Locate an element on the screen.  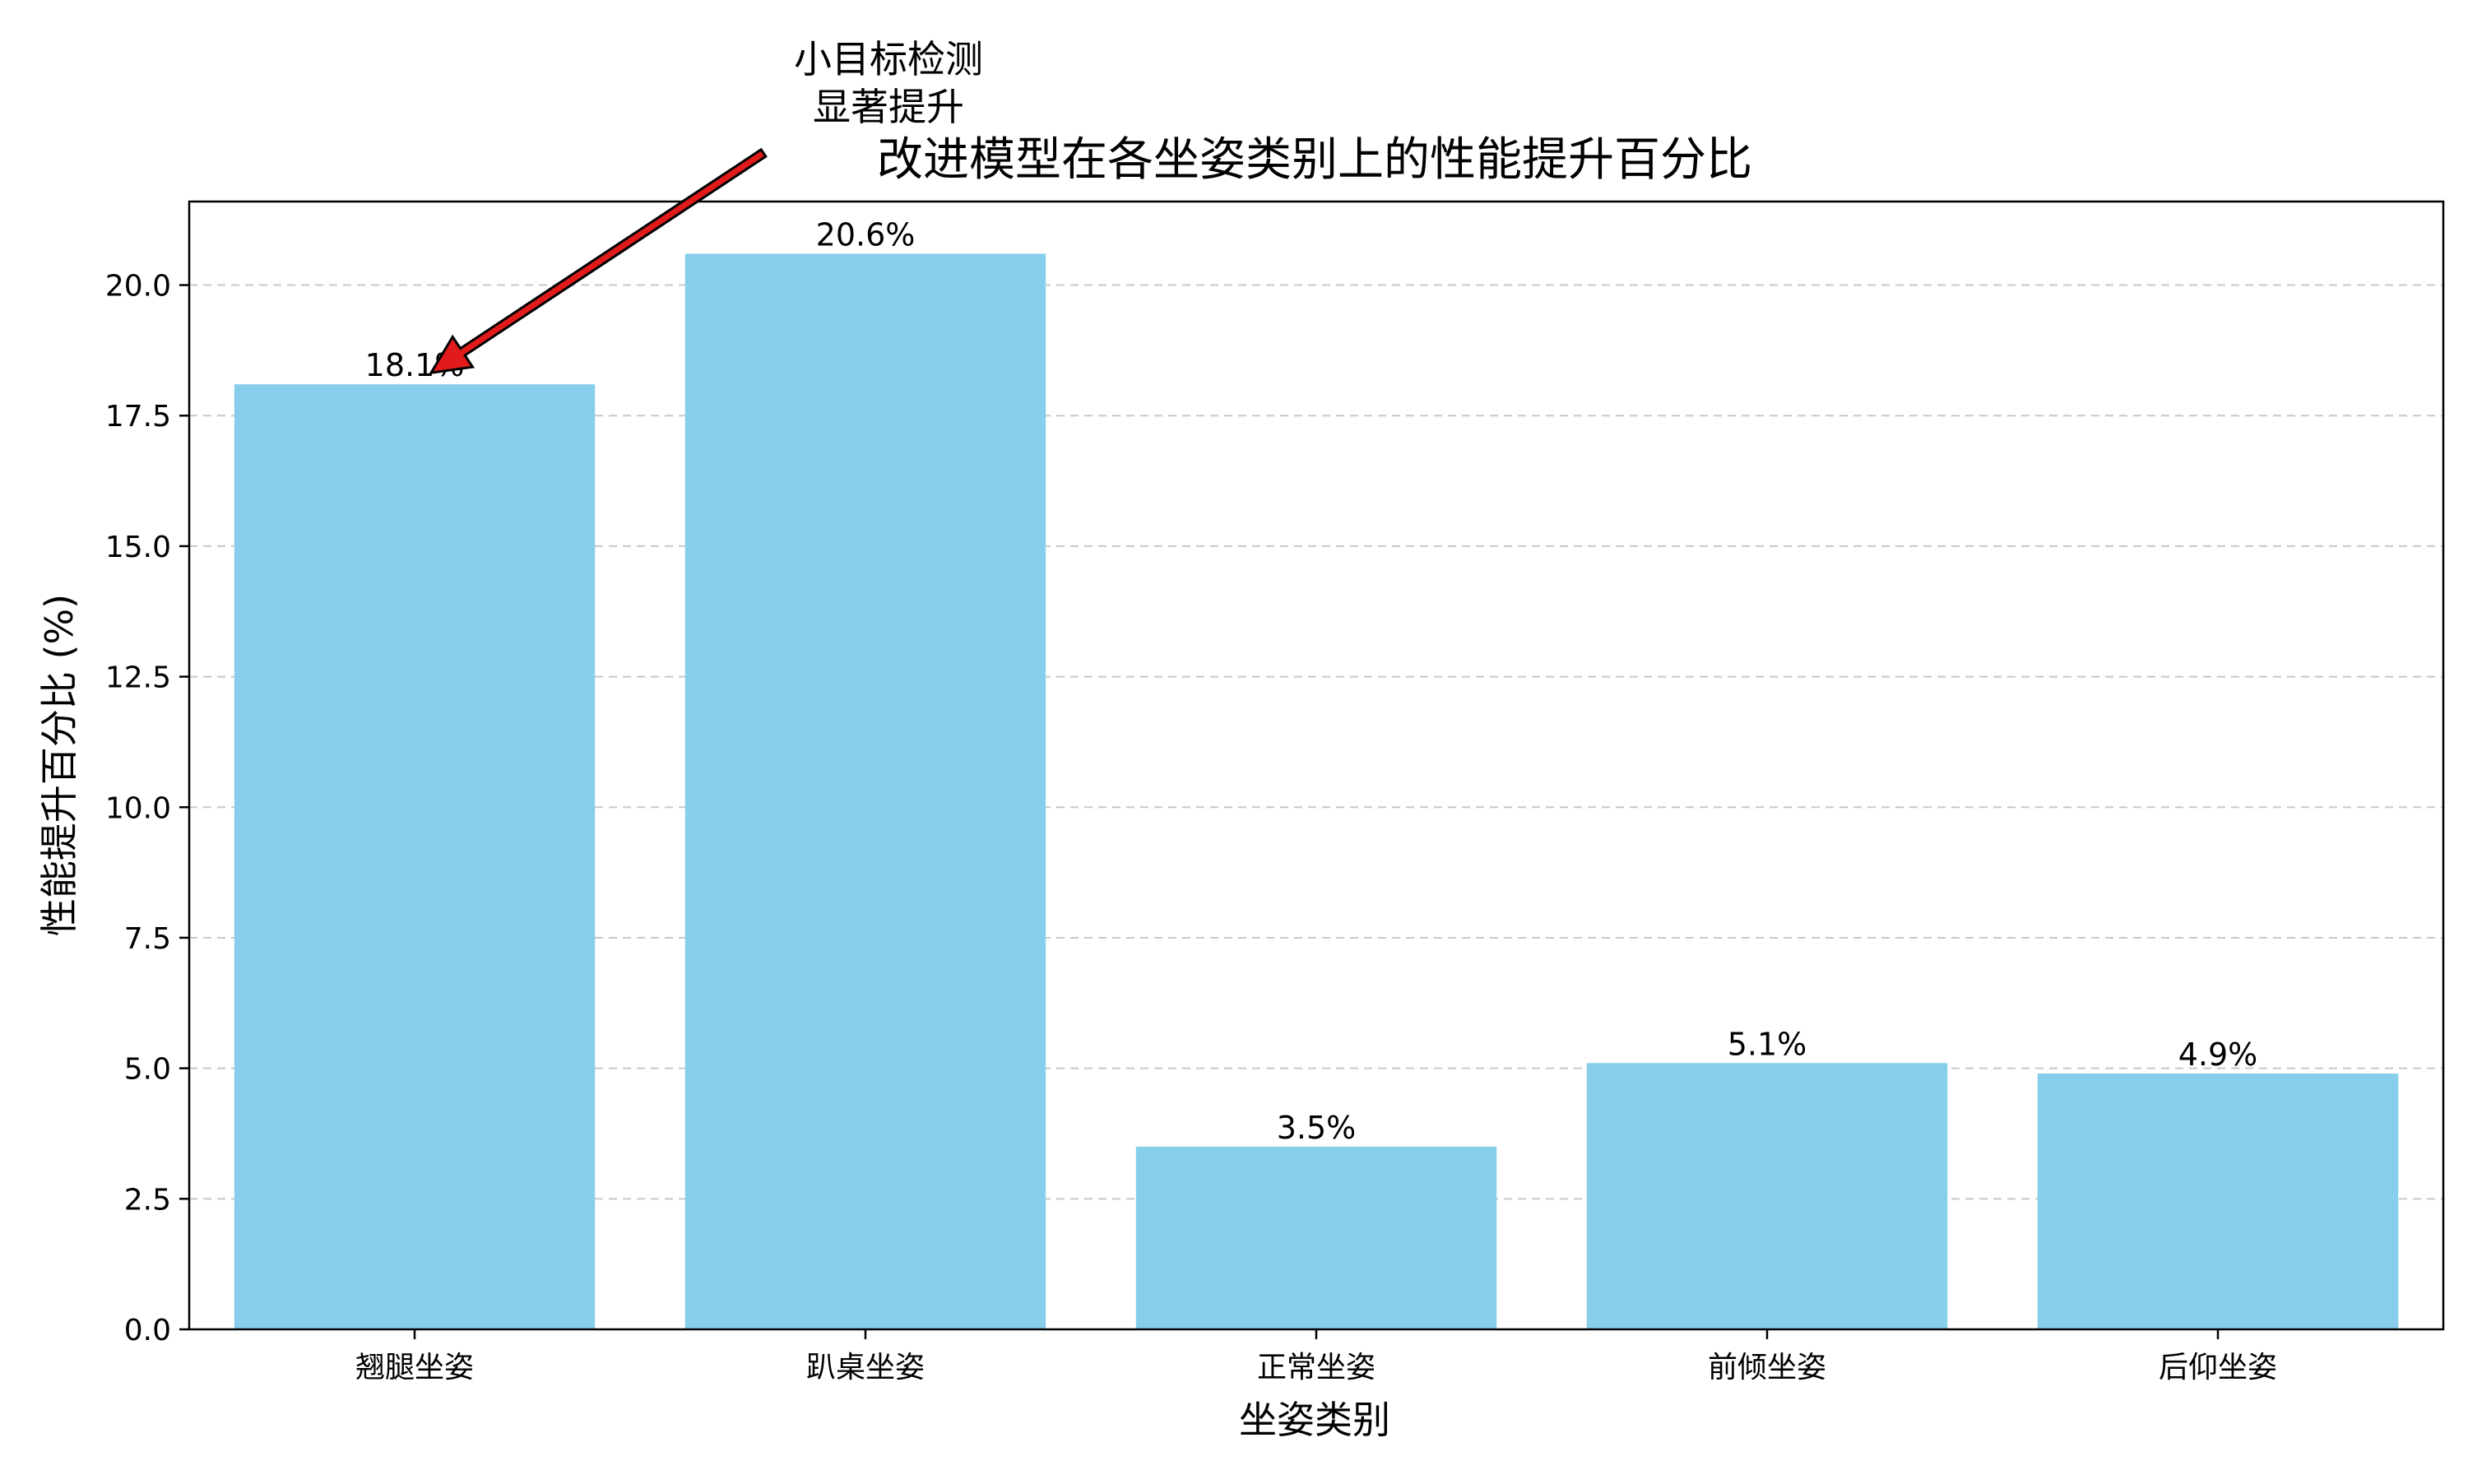
y-tick-label: 15.0 is located at coordinates (138, 547).